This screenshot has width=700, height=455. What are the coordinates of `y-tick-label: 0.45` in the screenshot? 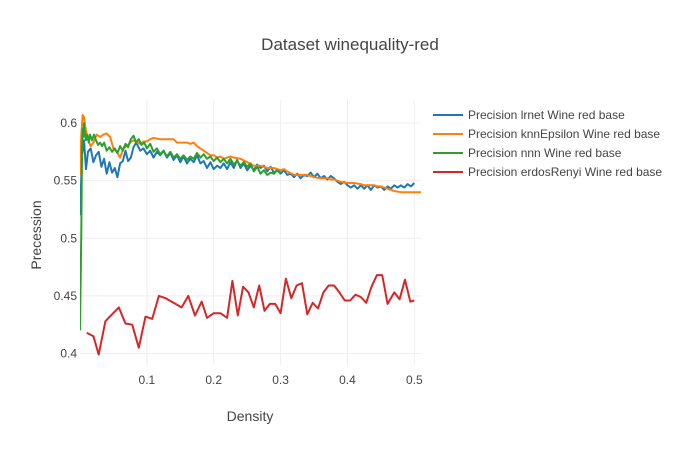 It's located at (66, 296).